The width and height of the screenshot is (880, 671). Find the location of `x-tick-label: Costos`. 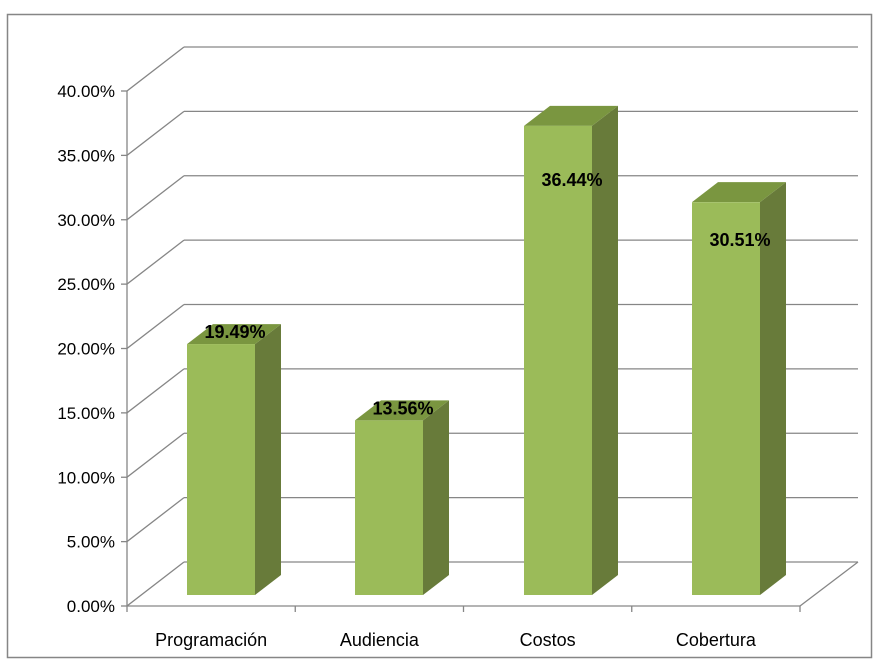

x-tick-label: Costos is located at coordinates (548, 640).